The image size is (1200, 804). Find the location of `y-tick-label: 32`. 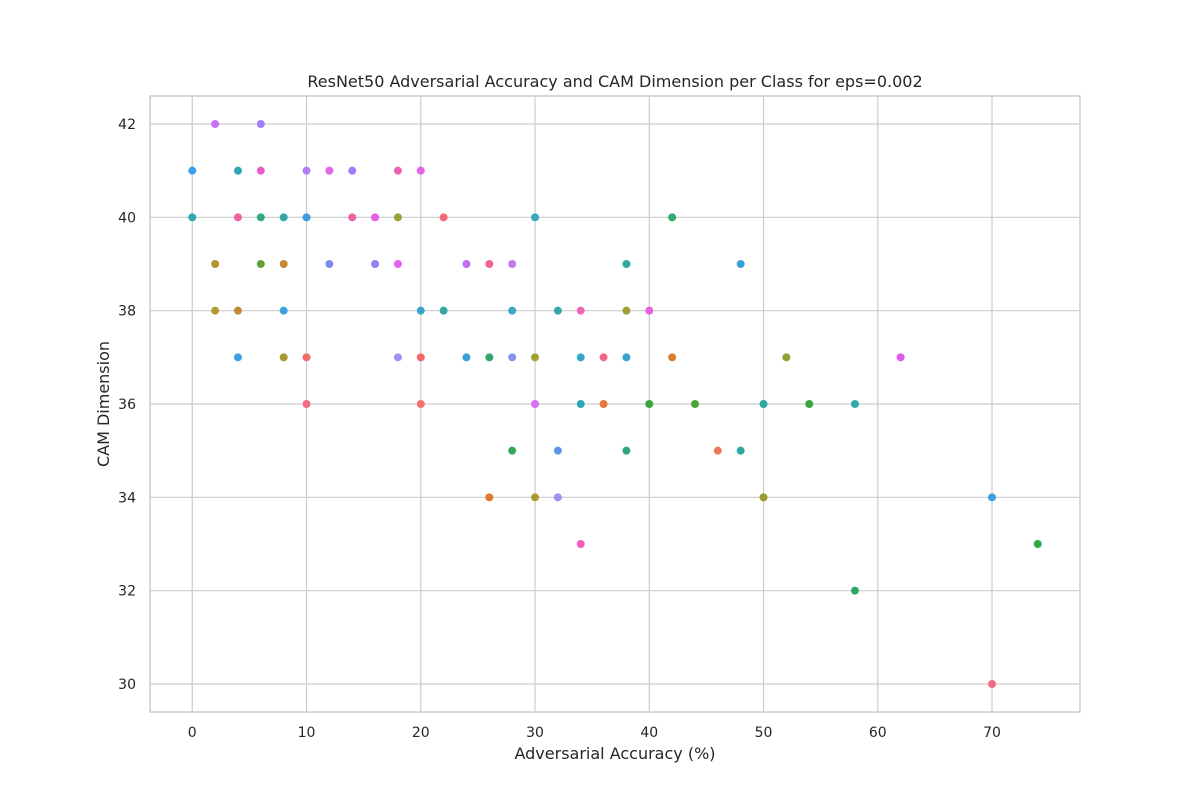

y-tick-label: 32 is located at coordinates (127, 592).